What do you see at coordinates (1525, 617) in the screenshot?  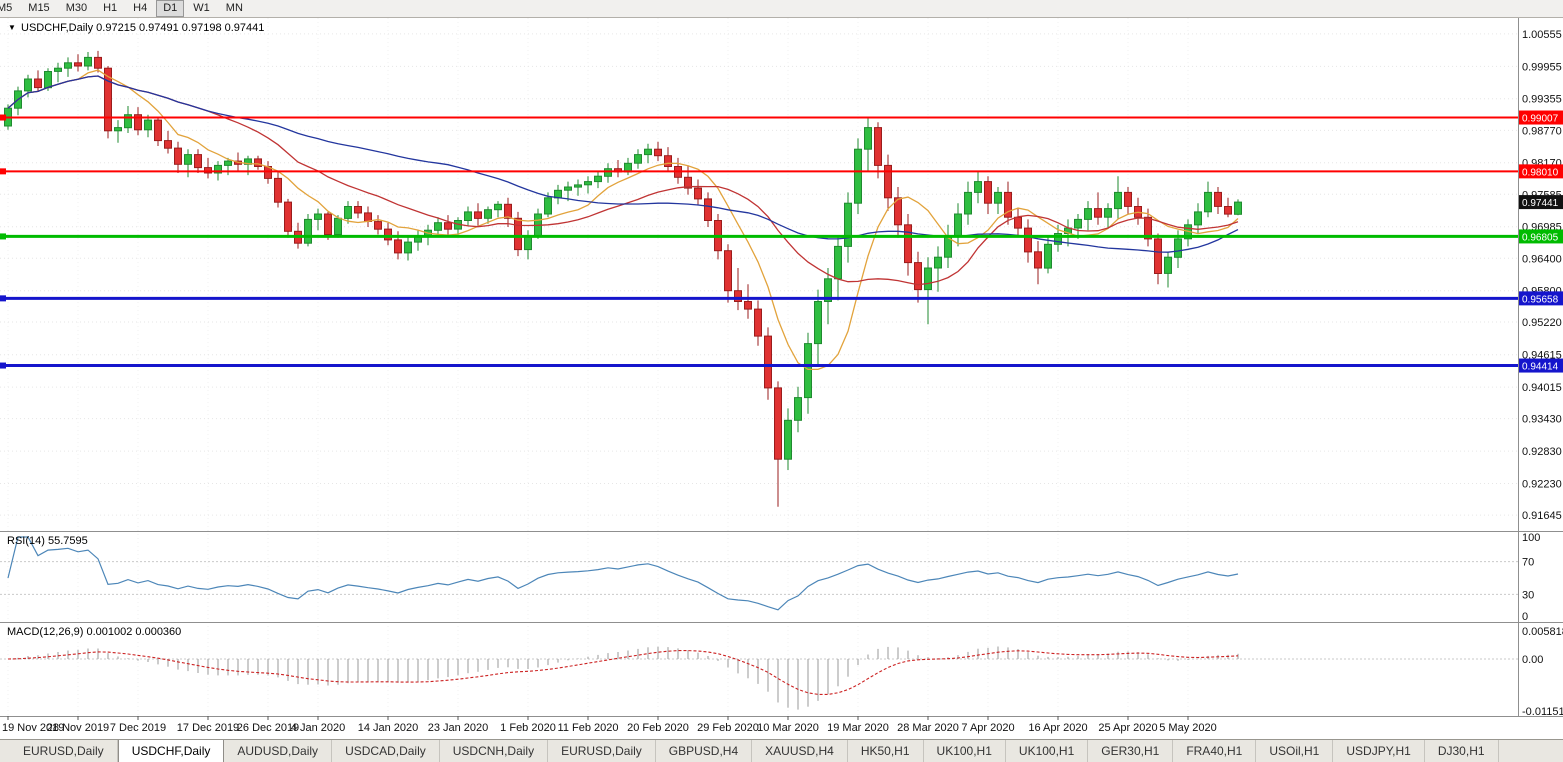 I see `rsi-scale-label: 0` at bounding box center [1525, 617].